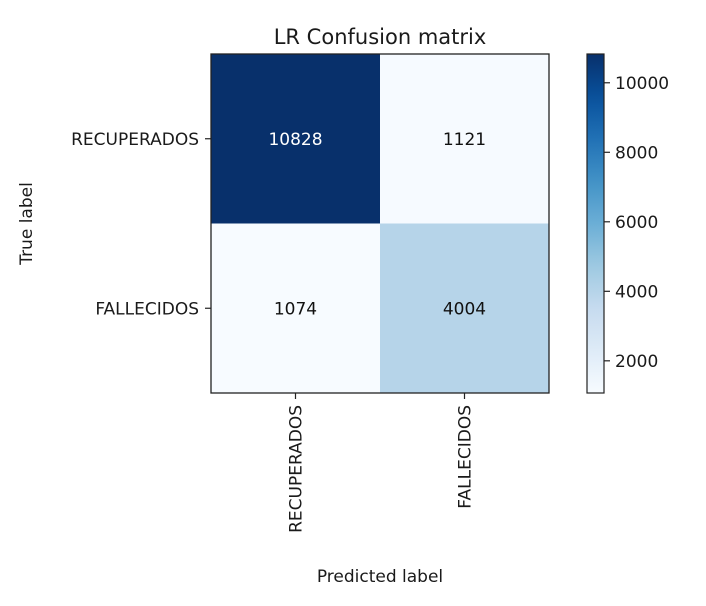  I want to click on colorbar-tick-label-4: 10000, so click(642, 84).